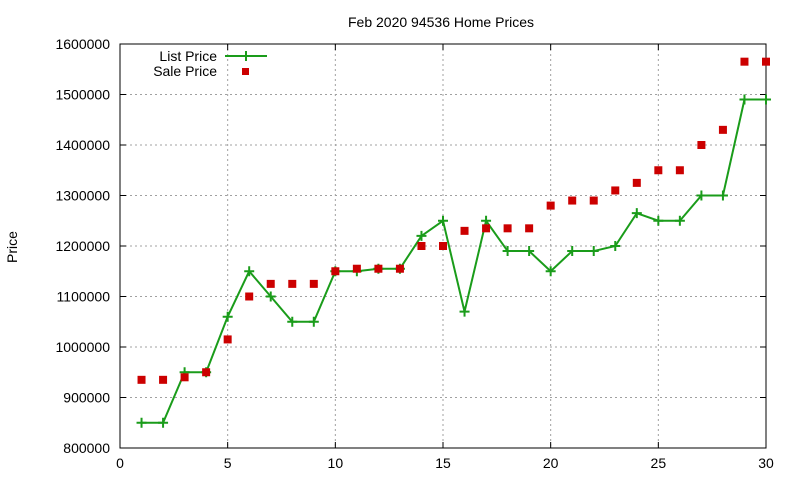 Image resolution: width=800 pixels, height=480 pixels. What do you see at coordinates (228, 463) in the screenshot?
I see `x-tick-label: 5` at bounding box center [228, 463].